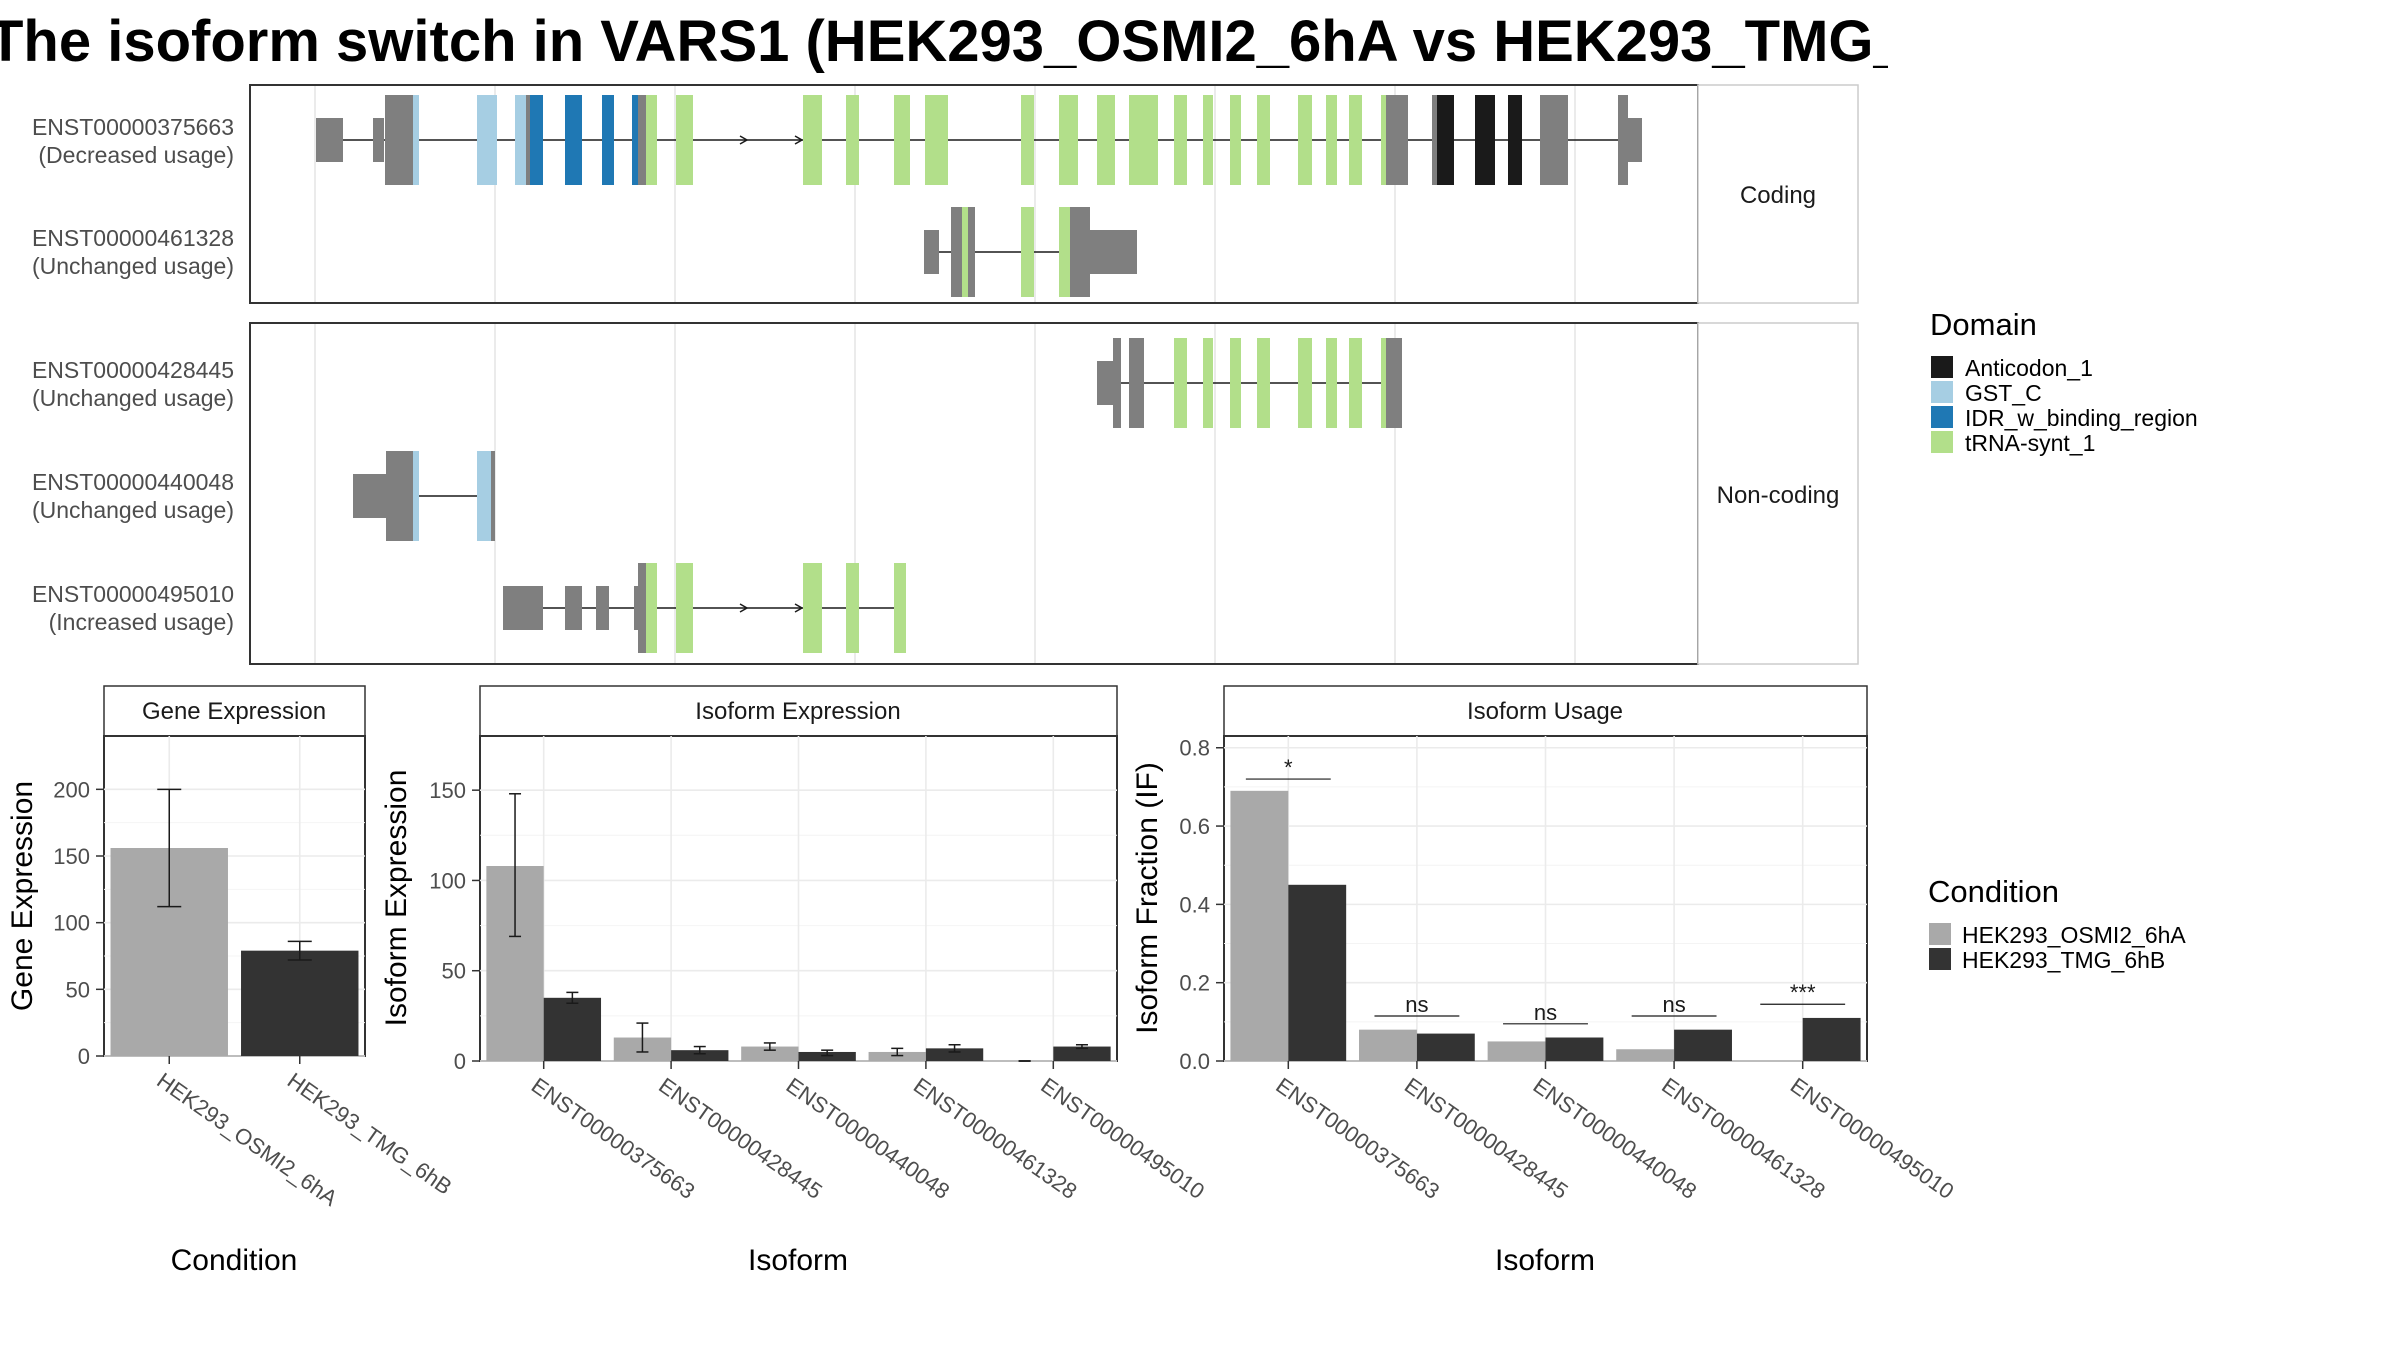 This screenshot has height=1350, width=2400. I want to click on legend-key-trna-synt, so click(1942, 442).